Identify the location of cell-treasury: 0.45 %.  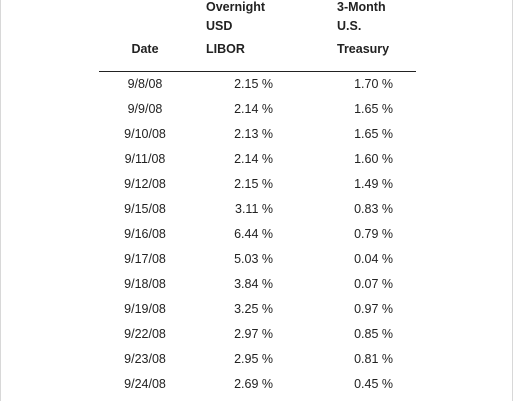
(373, 384).